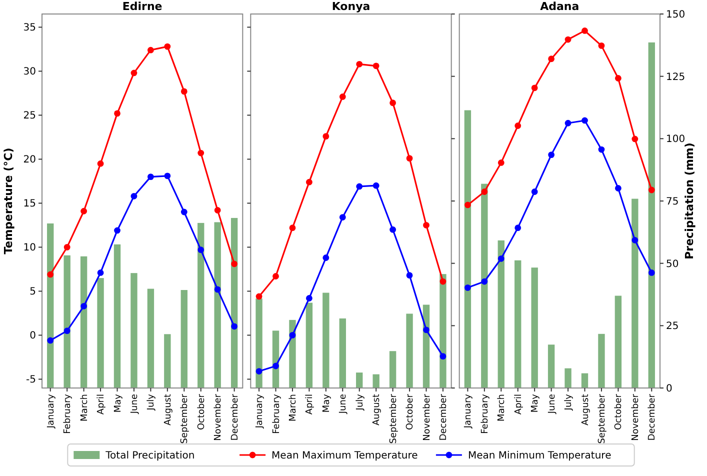  I want to click on y2-tick-label: 150, so click(676, 15).